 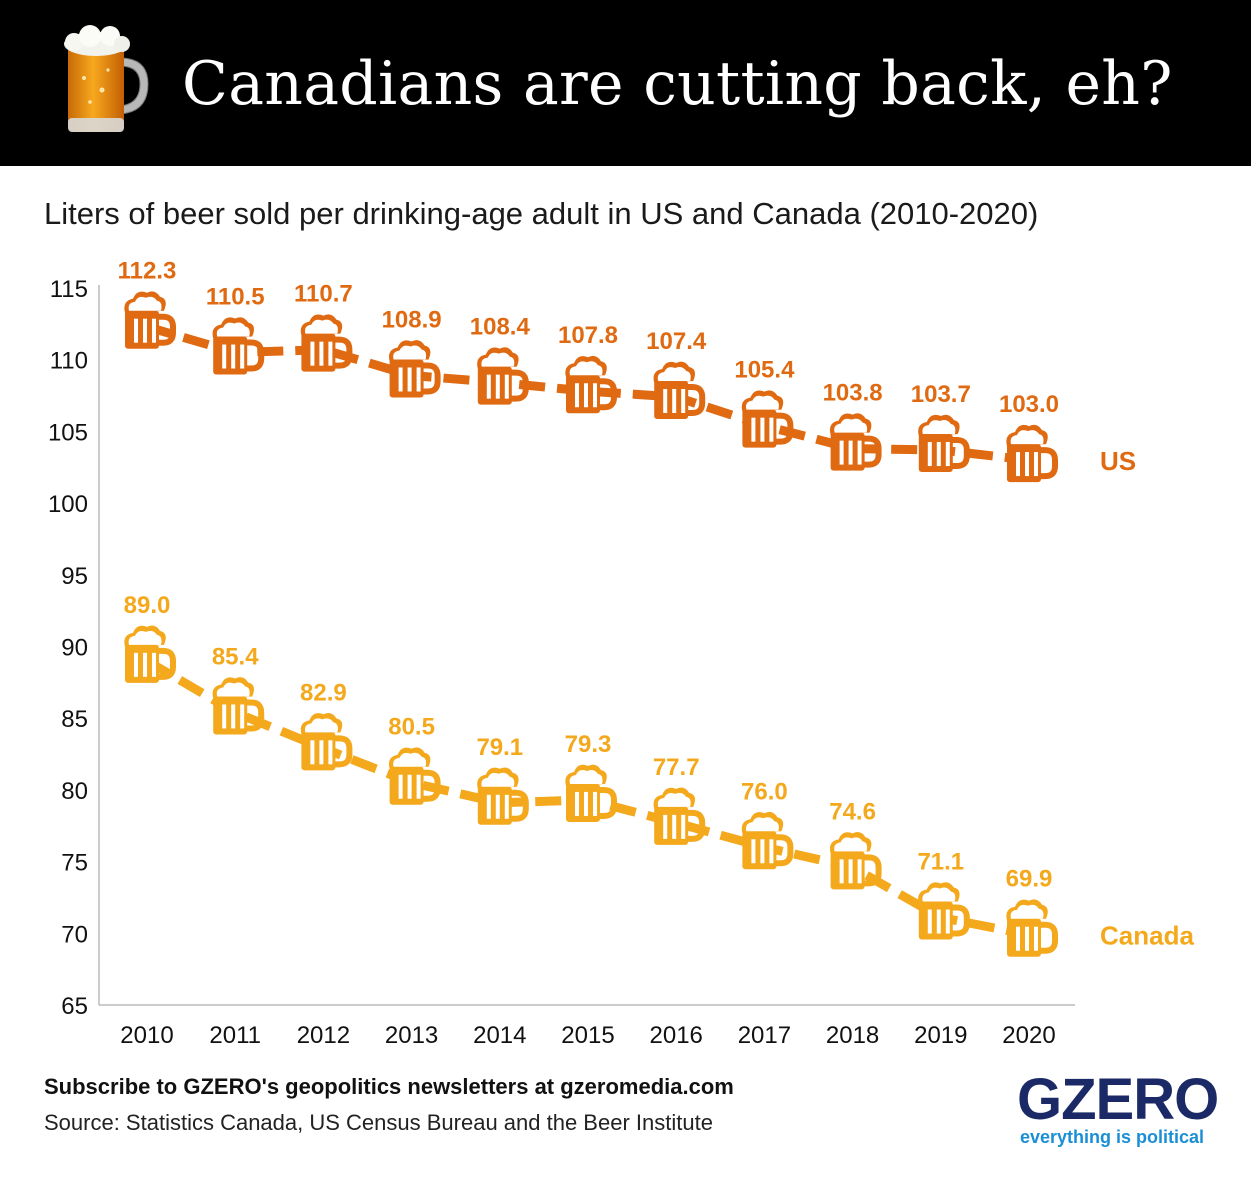 What do you see at coordinates (499, 1035) in the screenshot?
I see `x-tick-label: 2014` at bounding box center [499, 1035].